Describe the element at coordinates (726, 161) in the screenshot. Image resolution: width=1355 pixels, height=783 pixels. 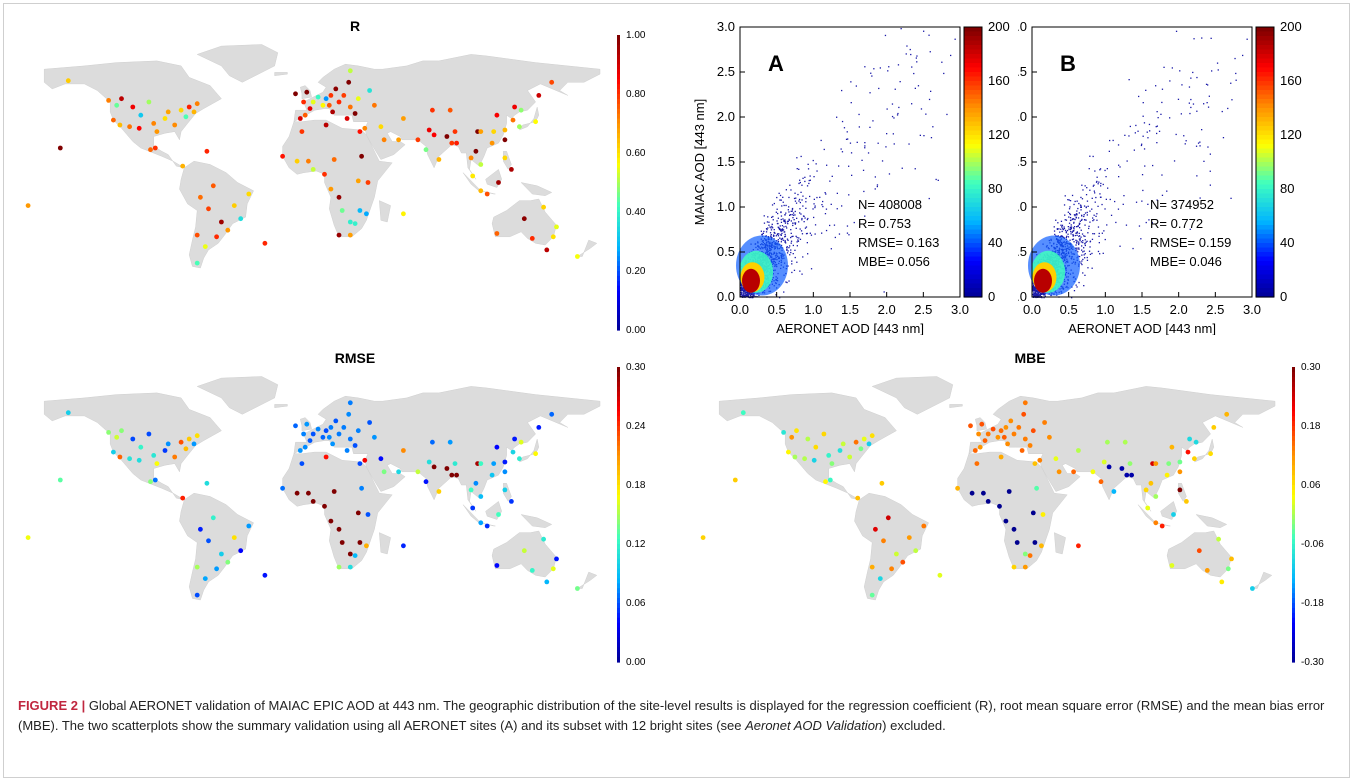
I see `y-tick-label: 1.5` at that location.